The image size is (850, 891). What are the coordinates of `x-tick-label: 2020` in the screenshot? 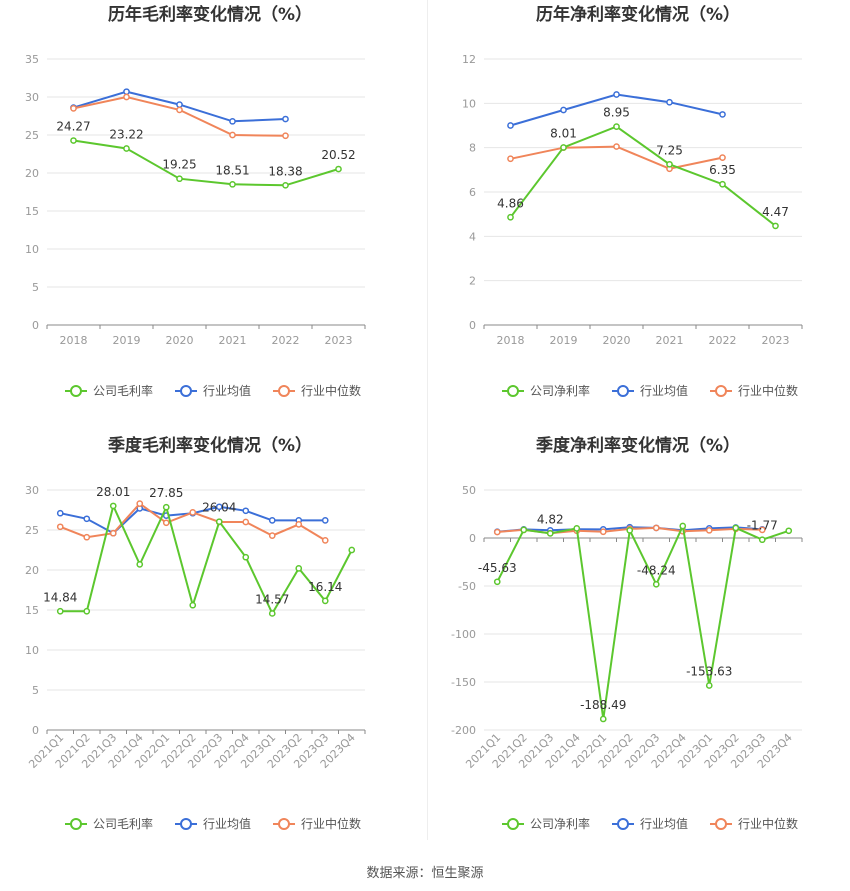 It's located at (617, 340).